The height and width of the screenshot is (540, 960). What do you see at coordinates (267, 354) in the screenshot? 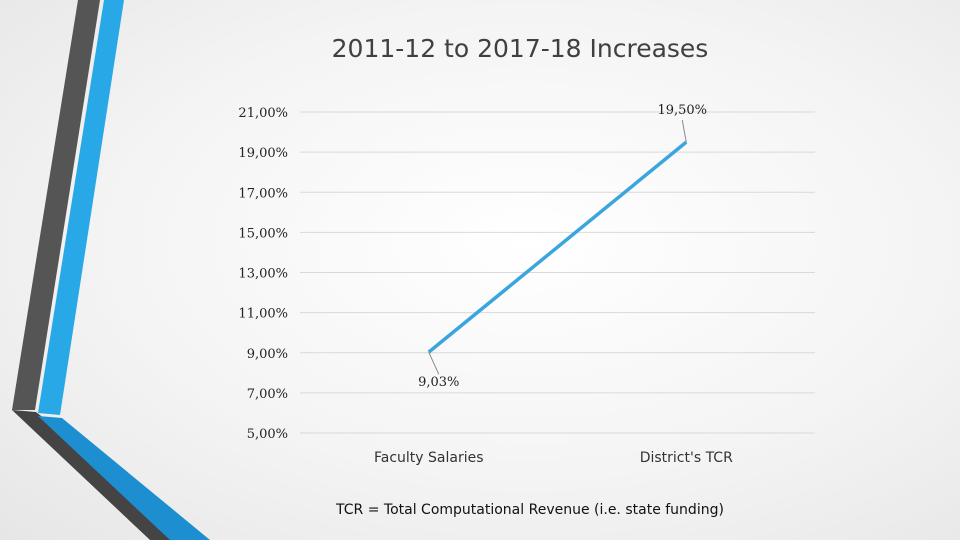
I see `y-tick-label: 9,00%` at bounding box center [267, 354].